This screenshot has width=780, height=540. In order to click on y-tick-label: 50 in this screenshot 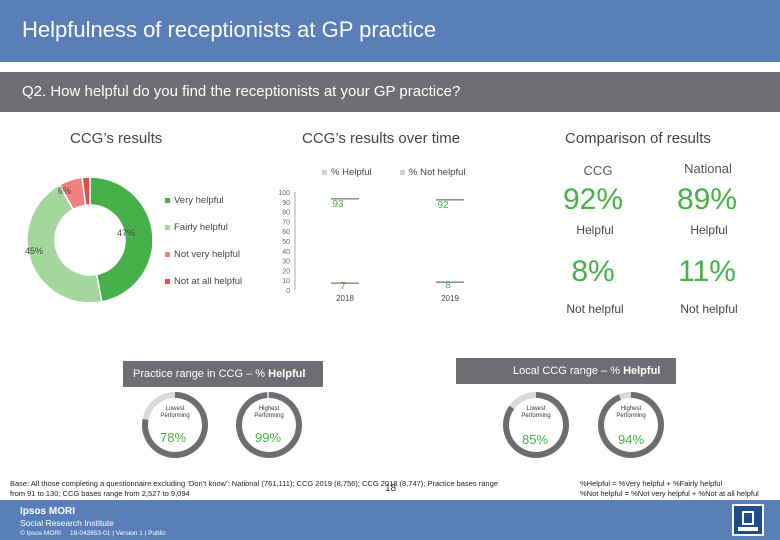, I will do `click(286, 242)`.